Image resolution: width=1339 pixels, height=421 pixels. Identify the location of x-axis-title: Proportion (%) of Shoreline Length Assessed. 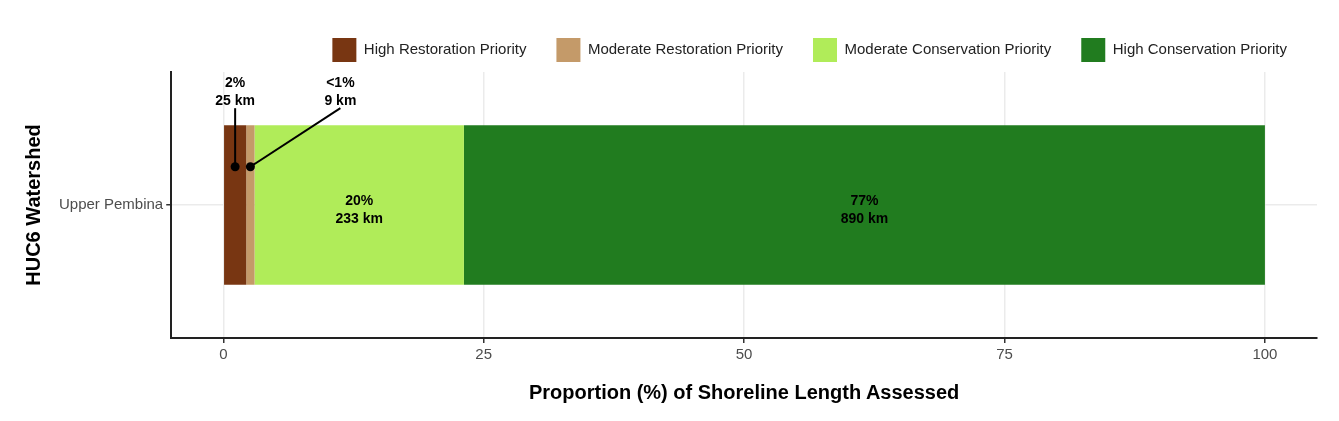
(744, 391).